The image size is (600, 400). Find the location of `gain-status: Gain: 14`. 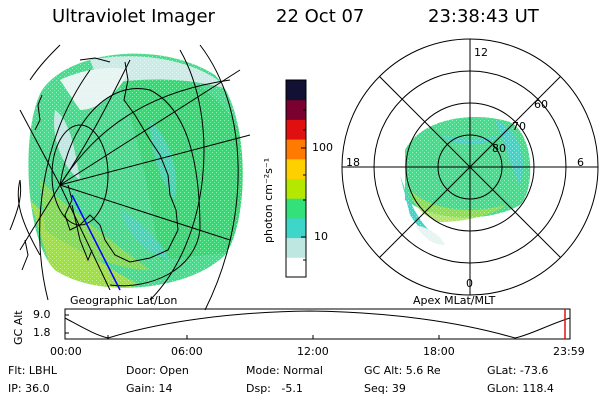

gain-status: Gain: 14 is located at coordinates (149, 388).